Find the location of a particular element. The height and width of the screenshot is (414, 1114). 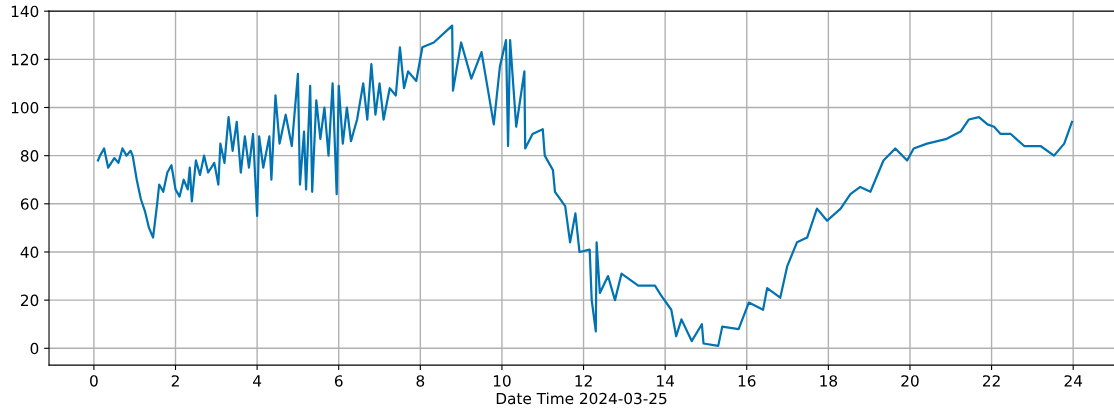

y-tick-label: 80 is located at coordinates (29, 156).